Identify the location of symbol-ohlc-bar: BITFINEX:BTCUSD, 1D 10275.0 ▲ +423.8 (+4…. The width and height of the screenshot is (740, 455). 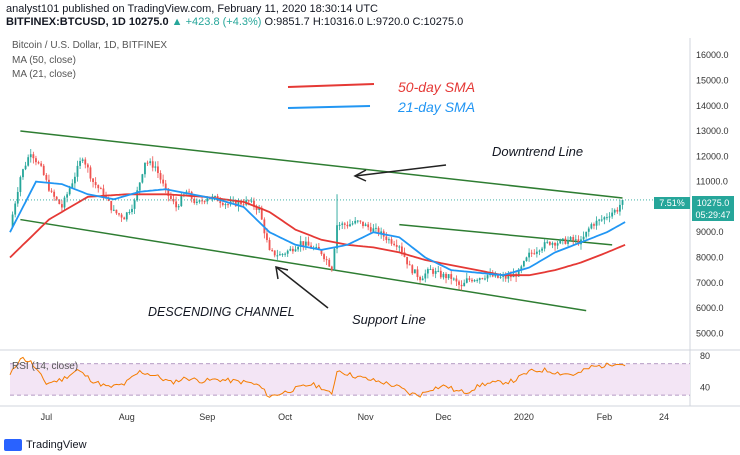
(234, 22).